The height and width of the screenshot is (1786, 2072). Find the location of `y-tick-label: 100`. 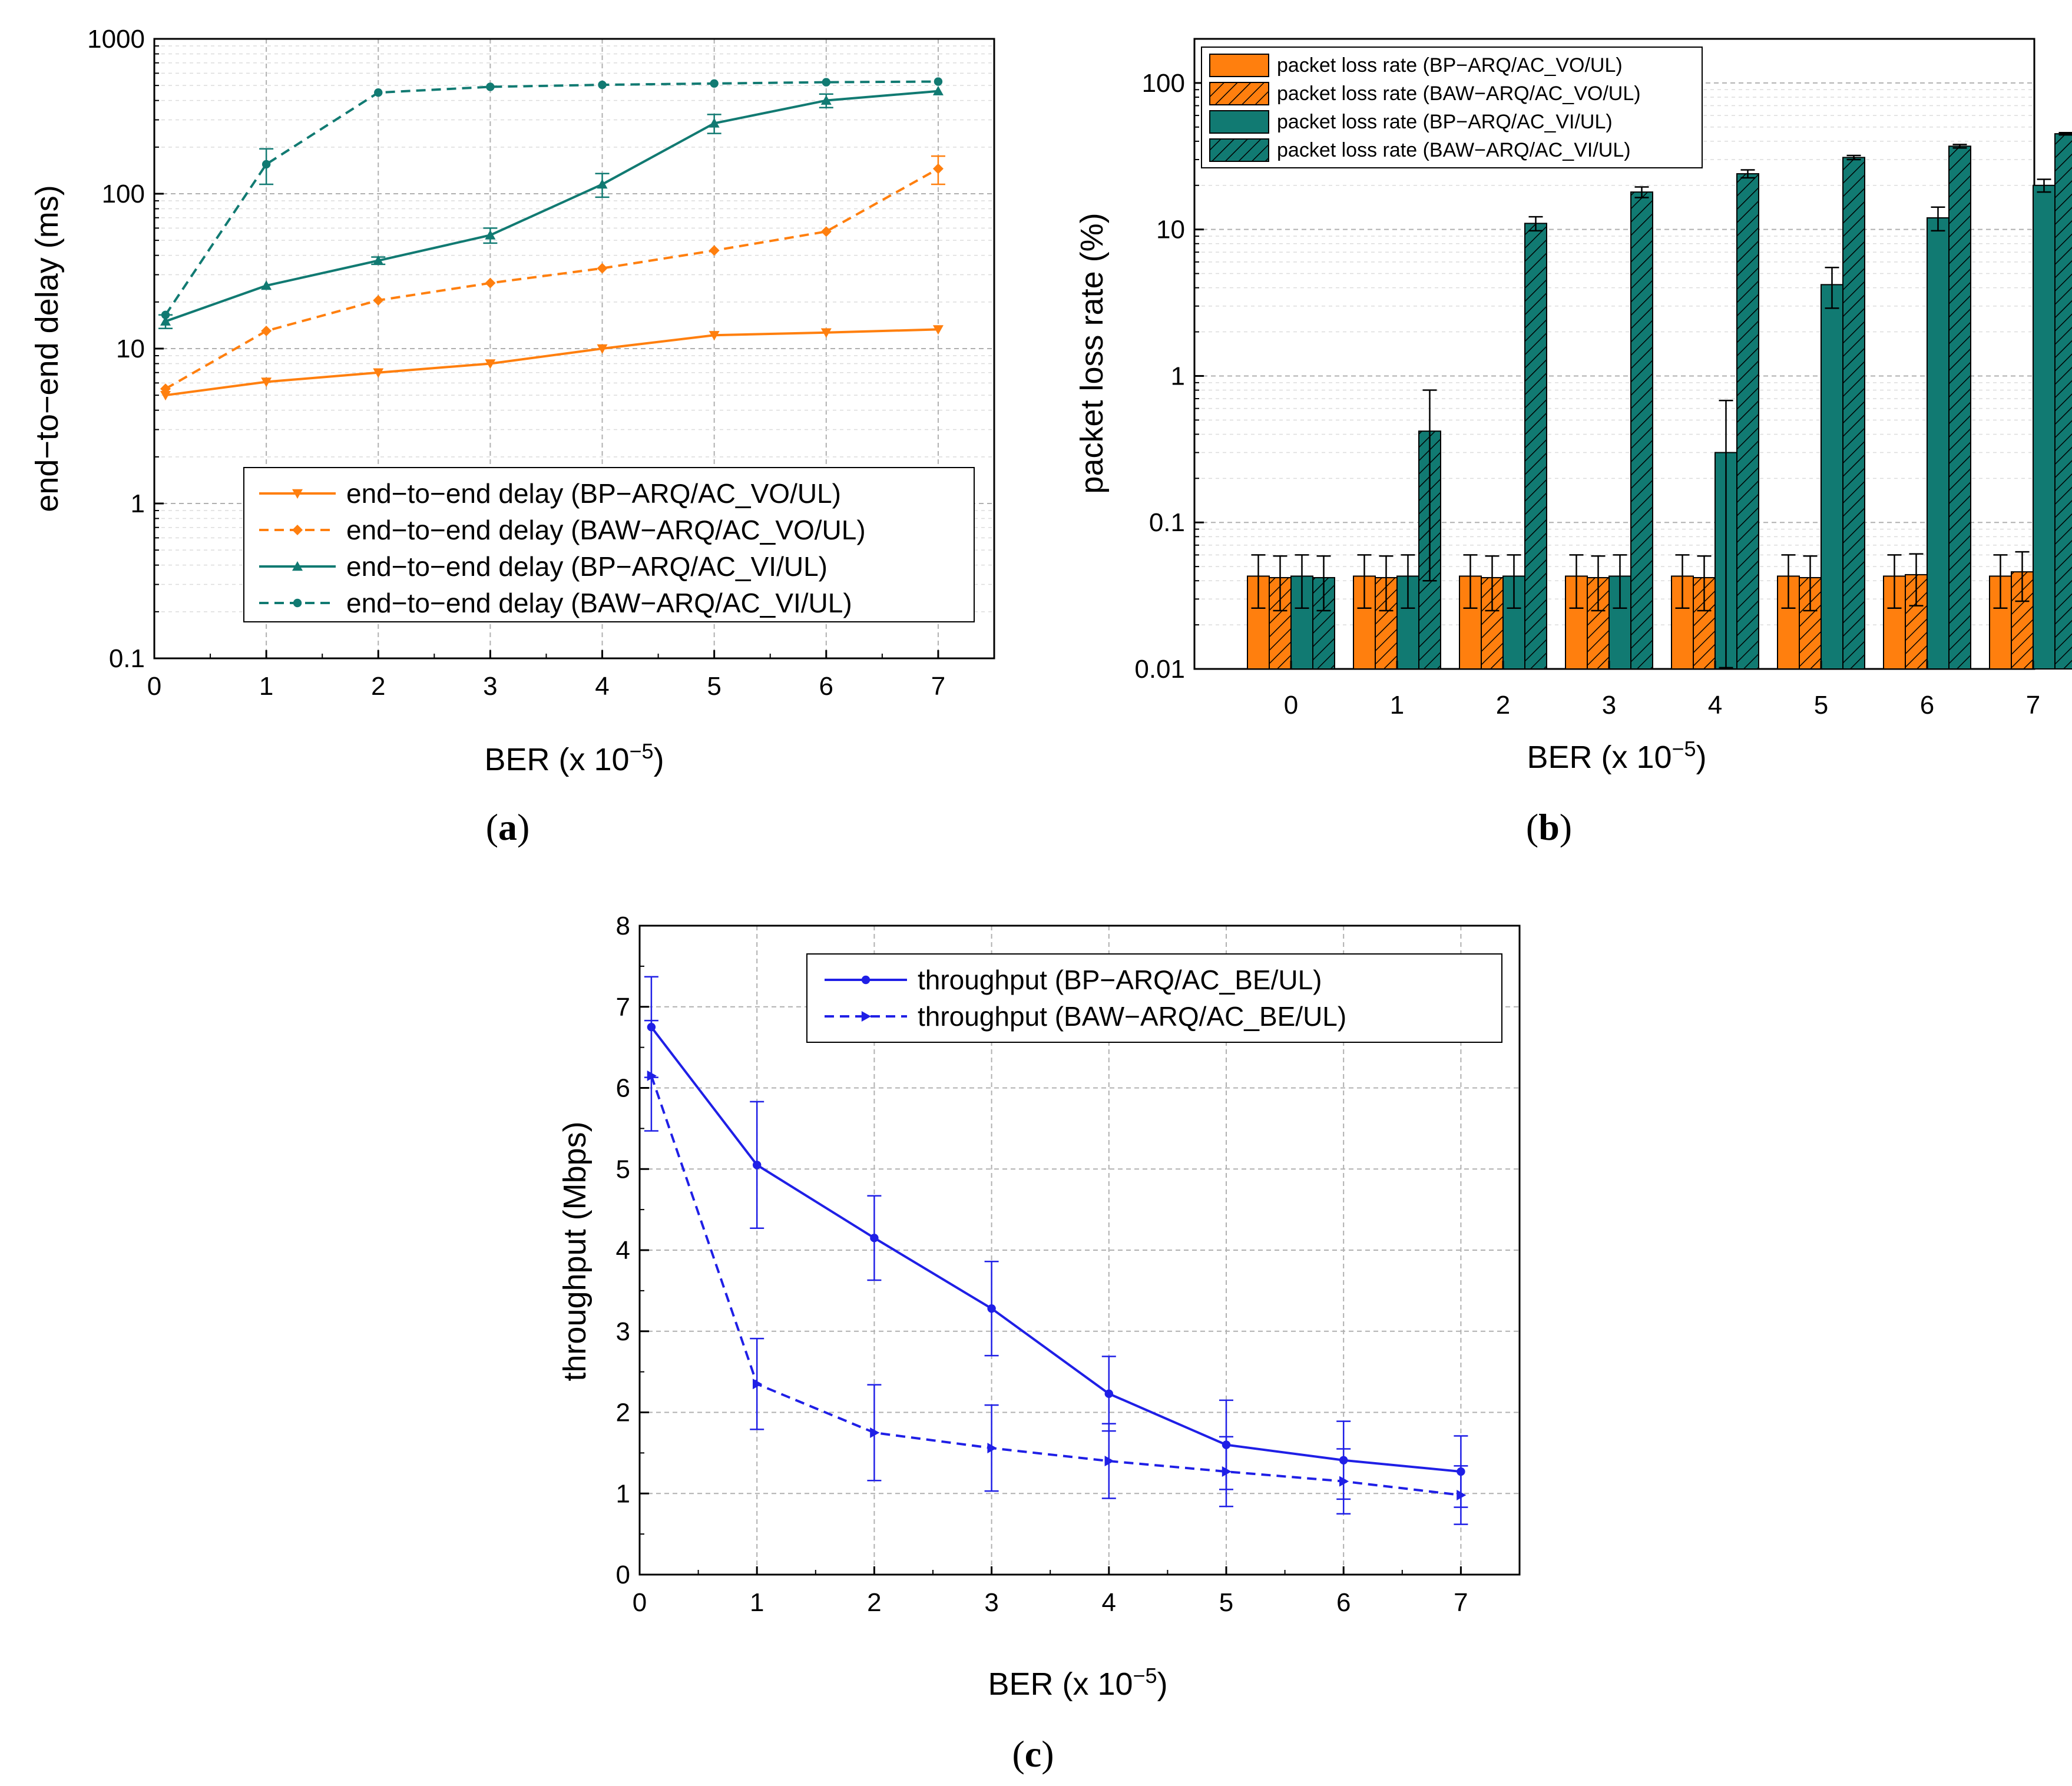

y-tick-label: 100 is located at coordinates (123, 194).